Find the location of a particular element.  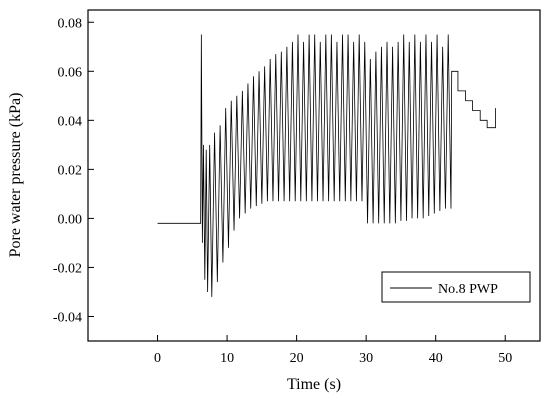

y-tick-label: -0.04 is located at coordinates (67, 317).